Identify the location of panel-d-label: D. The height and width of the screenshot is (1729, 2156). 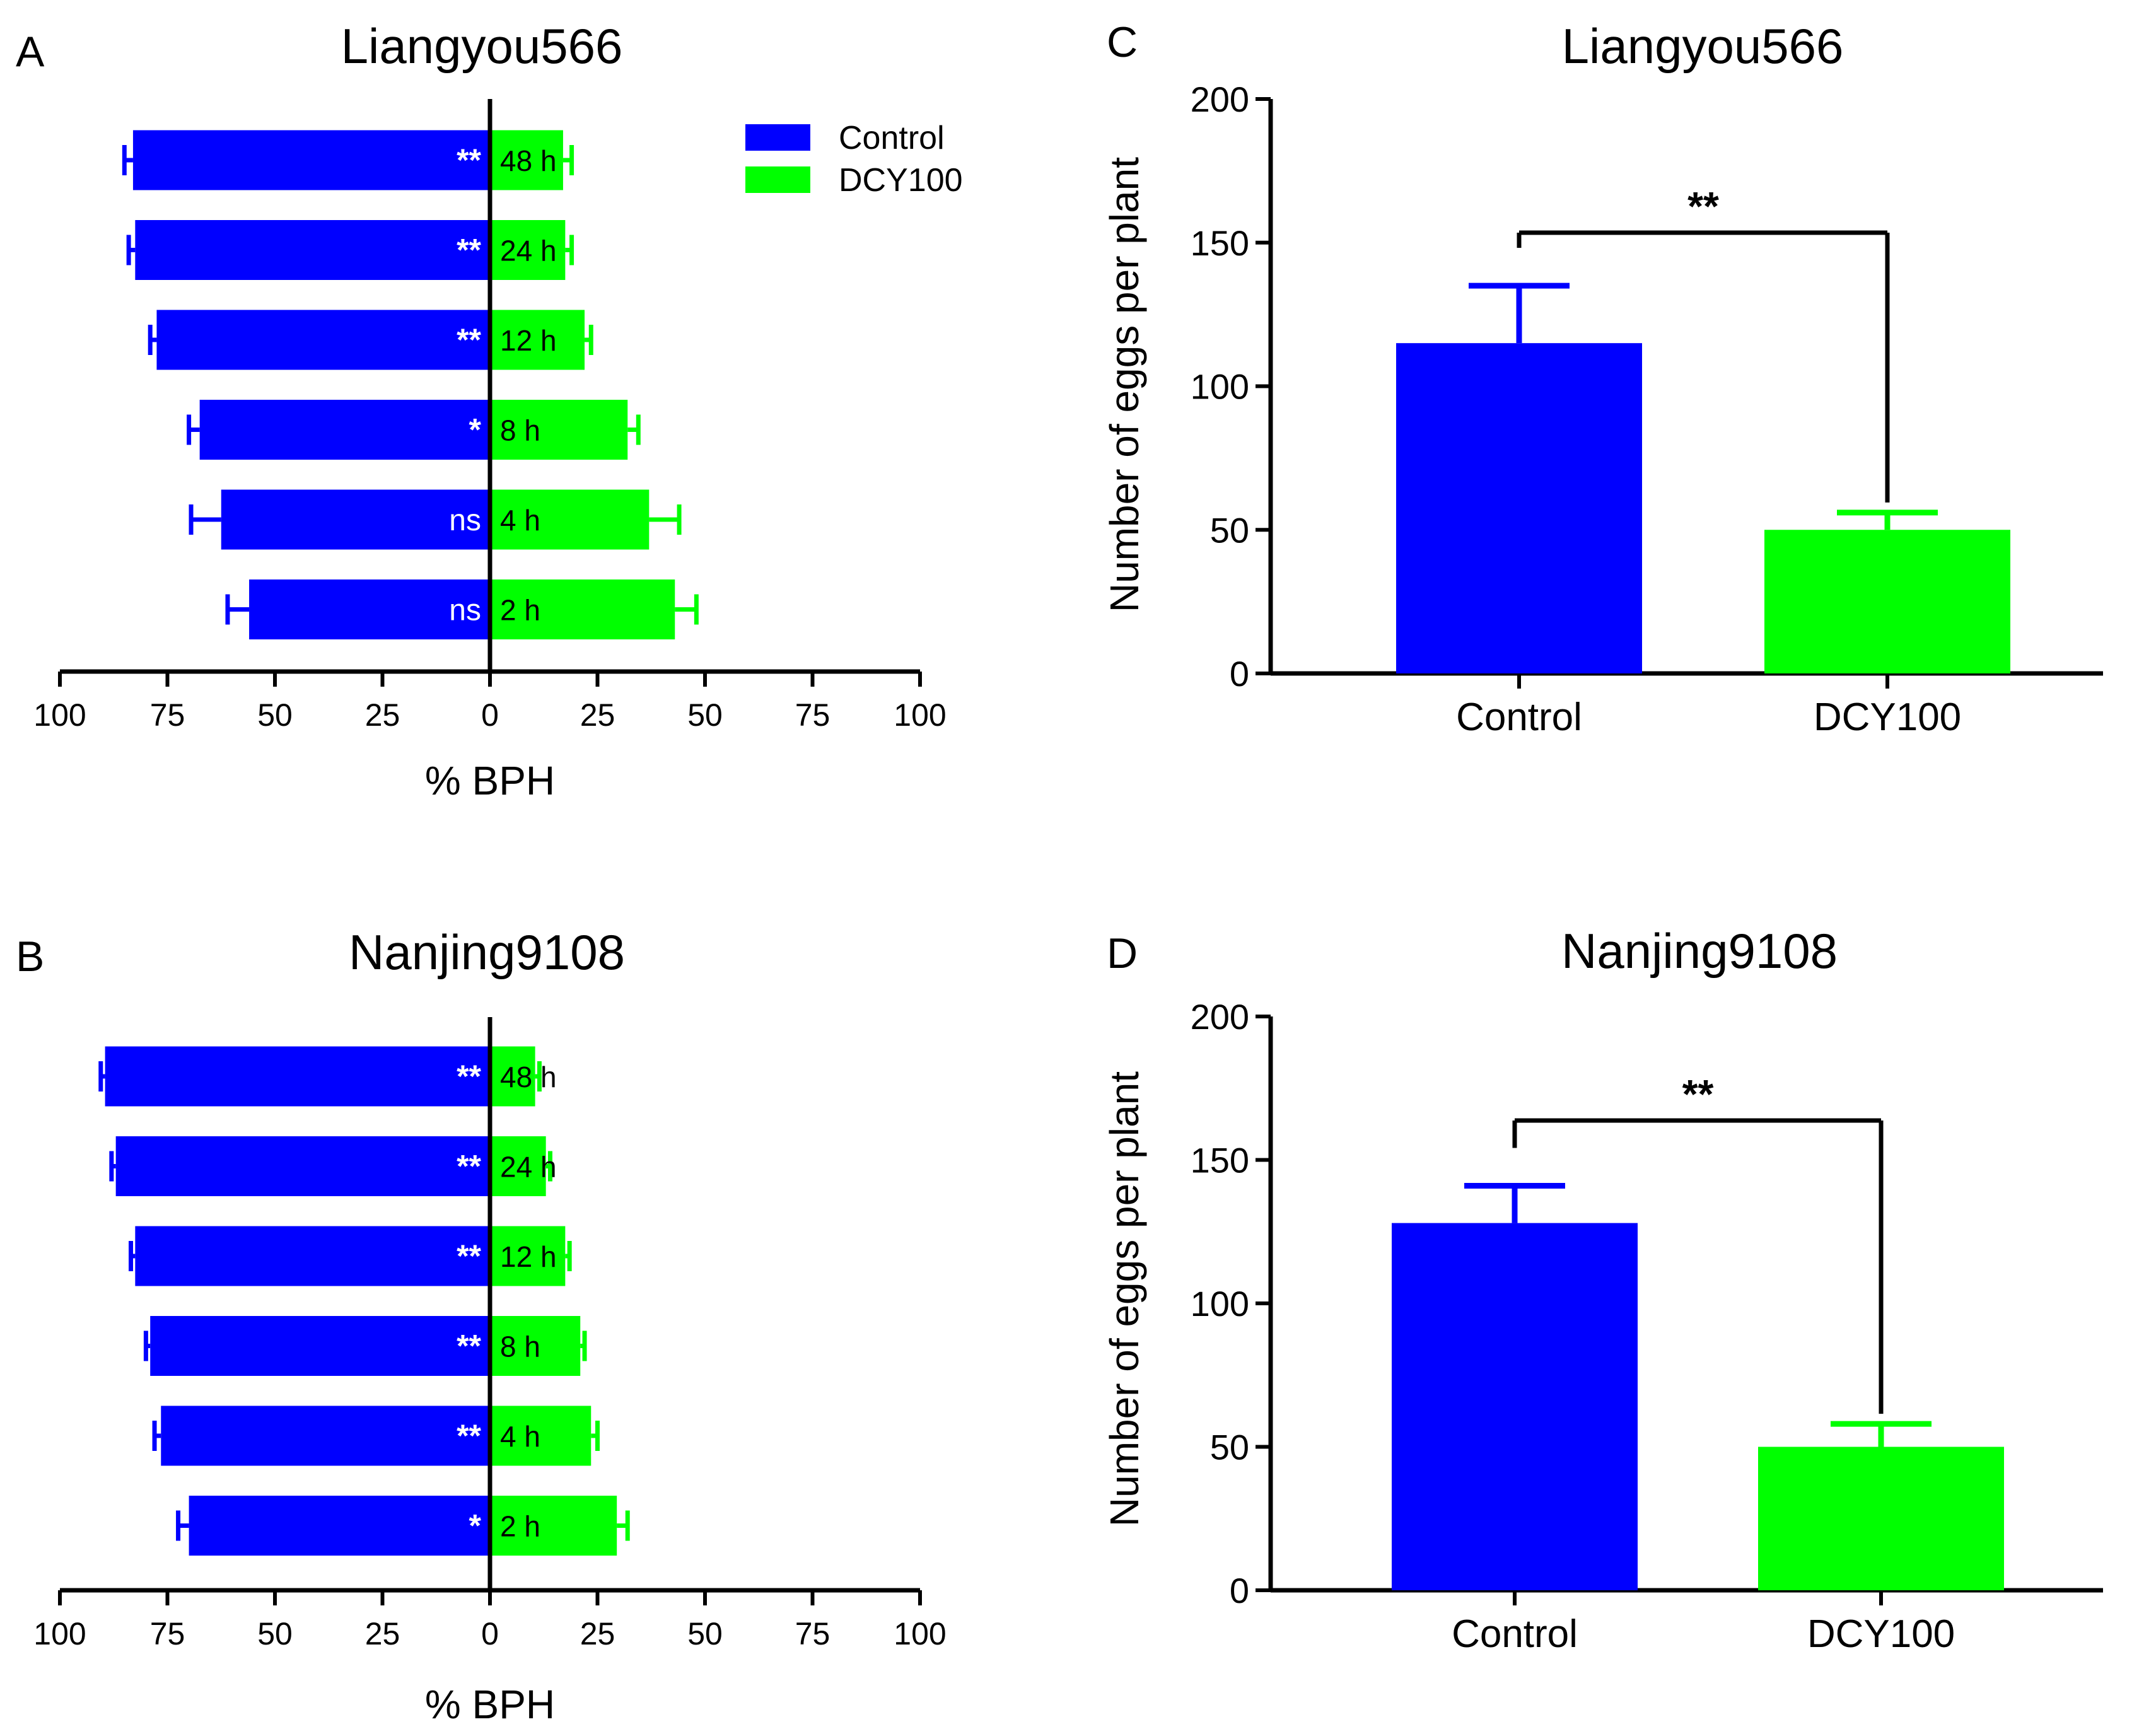
(1122, 953).